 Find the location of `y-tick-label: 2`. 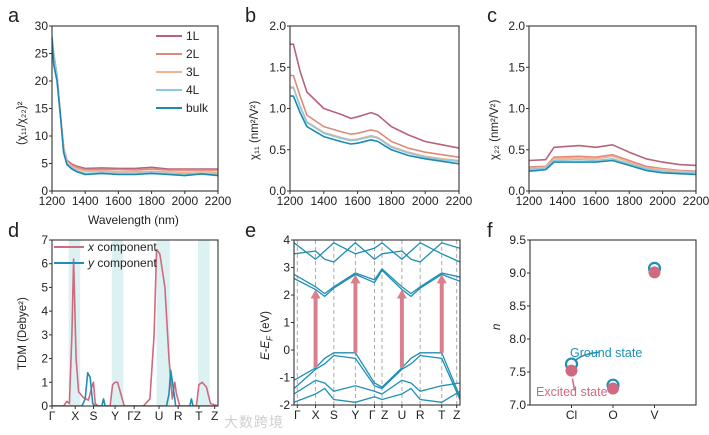

y-tick-label: 2 is located at coordinates (44, 359).